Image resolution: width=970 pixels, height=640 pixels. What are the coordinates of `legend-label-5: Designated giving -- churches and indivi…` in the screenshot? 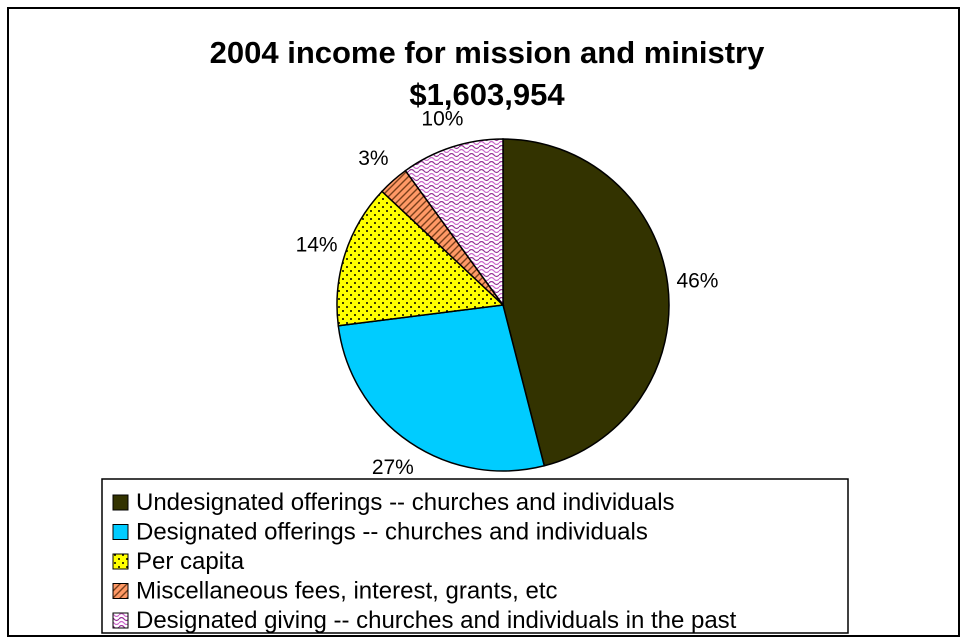 It's located at (436, 620).